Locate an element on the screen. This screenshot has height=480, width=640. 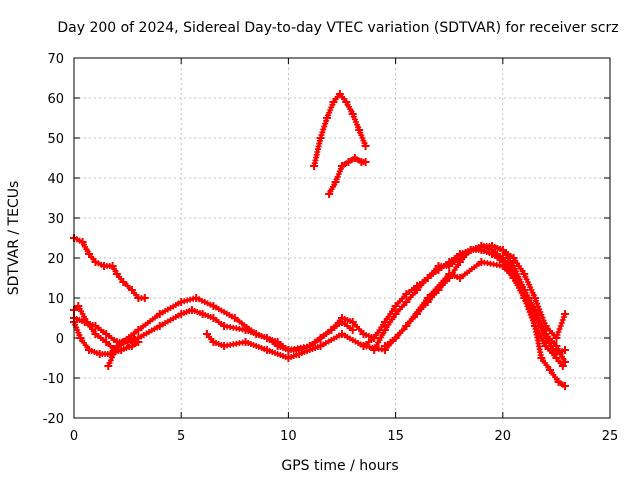
x-tick-label: 5 is located at coordinates (181, 436).